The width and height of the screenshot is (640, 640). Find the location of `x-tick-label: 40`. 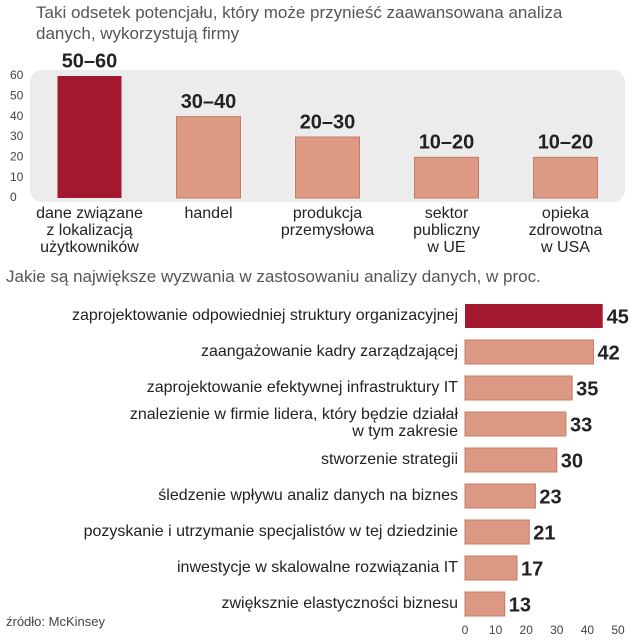

x-tick-label: 40 is located at coordinates (588, 630).